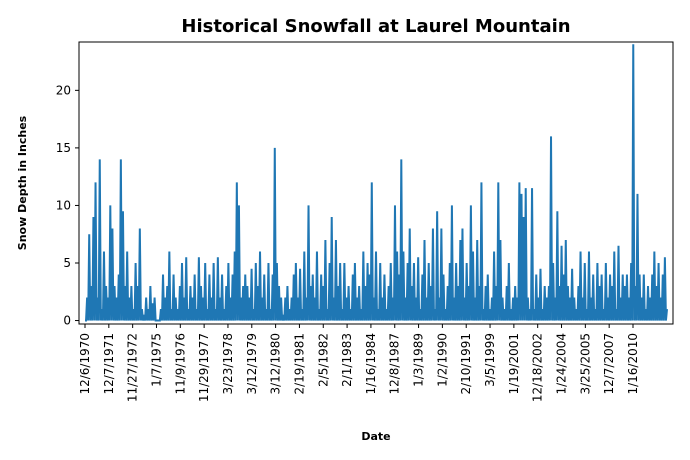 Image resolution: width=690 pixels, height=460 pixels. What do you see at coordinates (63, 205) in the screenshot?
I see `y-tick-label: 10` at bounding box center [63, 205].